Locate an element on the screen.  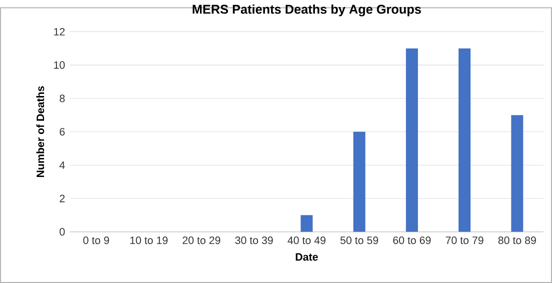
y-tick-label: 0 is located at coordinates (62, 232).